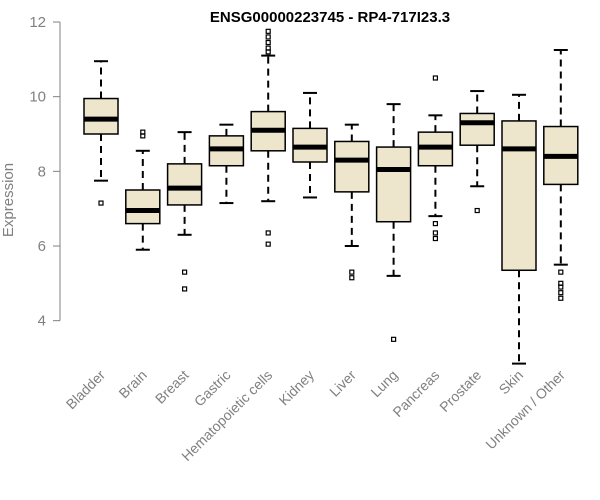  What do you see at coordinates (525, 410) in the screenshot?
I see `x-tick-label: Unknown / Other` at bounding box center [525, 410].